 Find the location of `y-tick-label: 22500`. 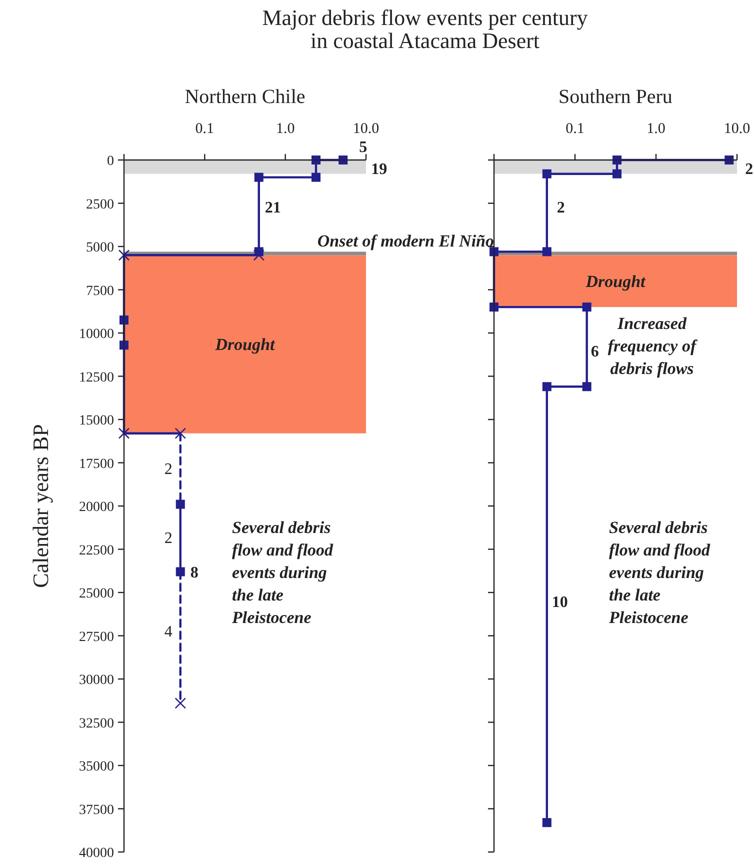

y-tick-label: 22500 is located at coordinates (96, 550).